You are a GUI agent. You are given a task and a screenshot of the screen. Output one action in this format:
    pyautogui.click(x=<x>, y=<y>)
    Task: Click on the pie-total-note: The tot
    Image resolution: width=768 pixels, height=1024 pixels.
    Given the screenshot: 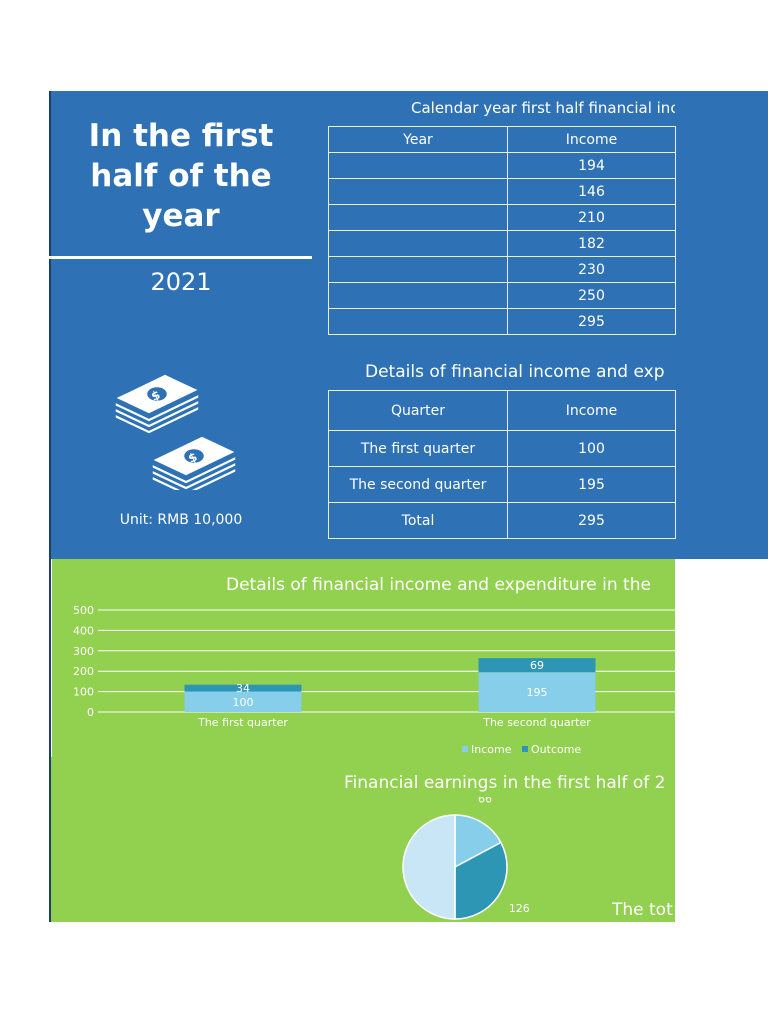 What is the action you would take?
    pyautogui.click(x=642, y=910)
    